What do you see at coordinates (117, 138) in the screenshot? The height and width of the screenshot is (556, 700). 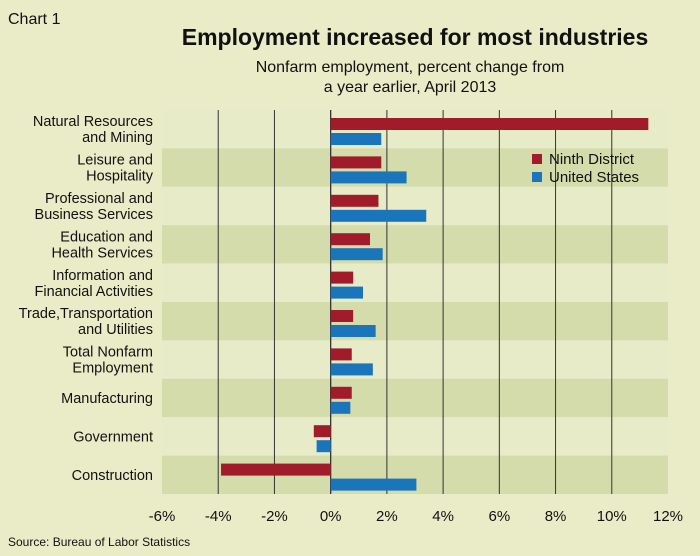 I see `category-label: and Mining` at bounding box center [117, 138].